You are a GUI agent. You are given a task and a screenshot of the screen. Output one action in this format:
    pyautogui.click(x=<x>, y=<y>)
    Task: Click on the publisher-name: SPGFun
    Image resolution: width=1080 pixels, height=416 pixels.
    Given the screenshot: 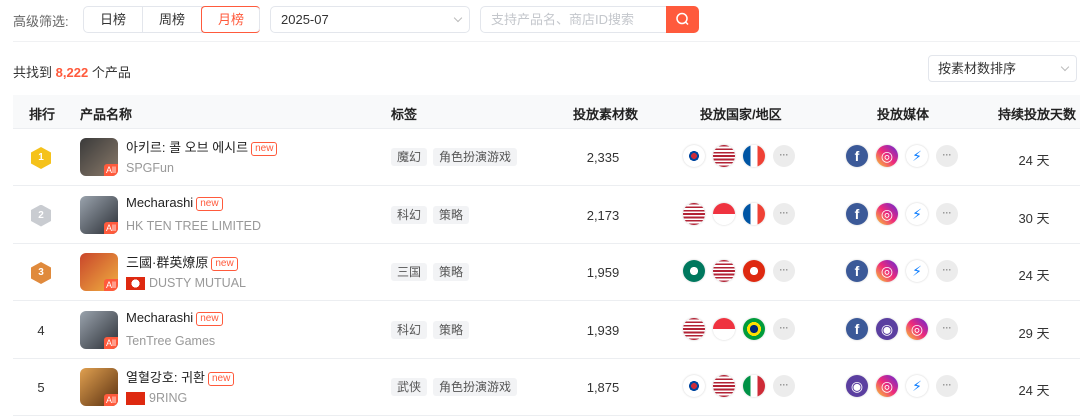 What is the action you would take?
    pyautogui.click(x=150, y=168)
    